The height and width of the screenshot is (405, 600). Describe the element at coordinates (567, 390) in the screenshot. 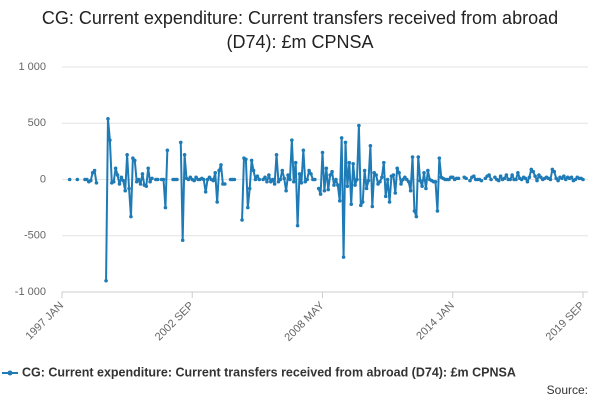

I see `source: Source:` at that location.